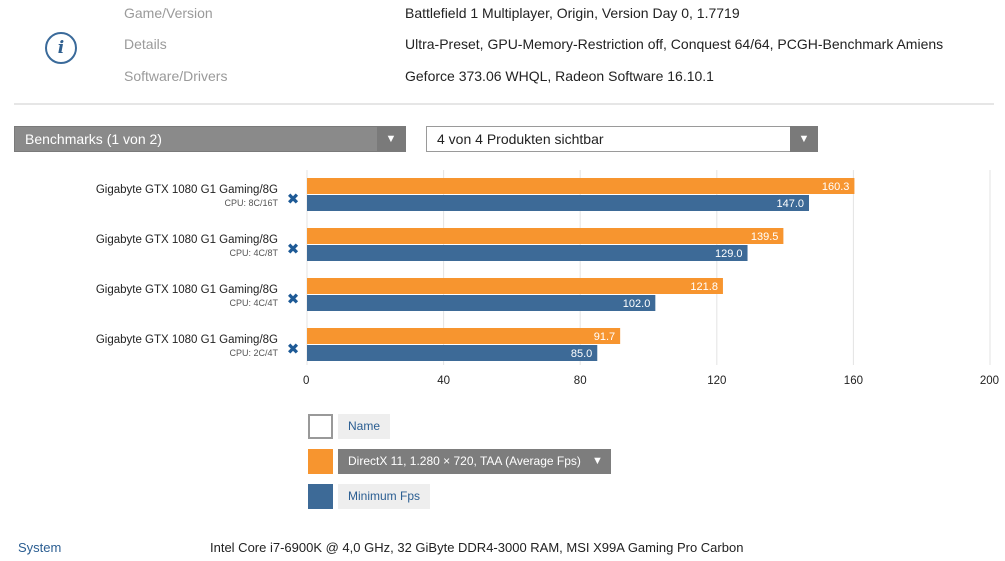  I want to click on product-select: 4 von 4 Produkten sichtbar ▼, so click(622, 139).